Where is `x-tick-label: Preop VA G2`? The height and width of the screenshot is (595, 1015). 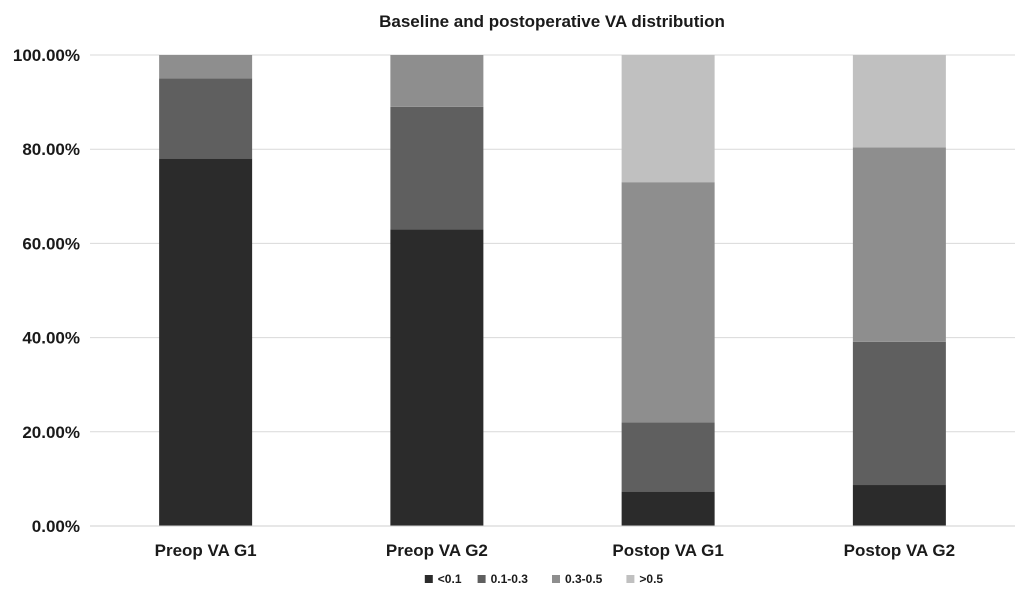
x-tick-label: Preop VA G2 is located at coordinates (437, 550).